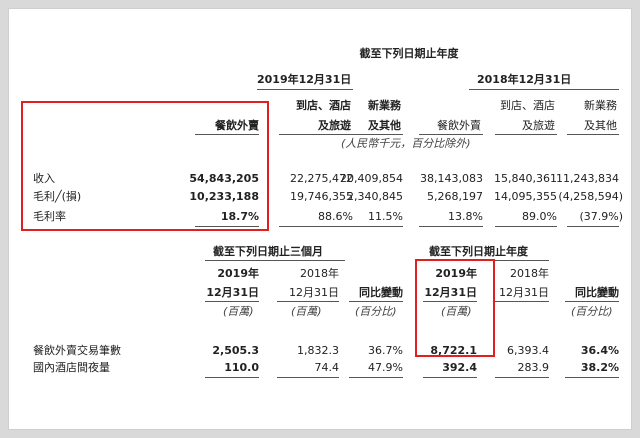 This screenshot has width=640, height=438. Describe the element at coordinates (544, 89) in the screenshot. I see `t1-year-2018-rule` at that location.